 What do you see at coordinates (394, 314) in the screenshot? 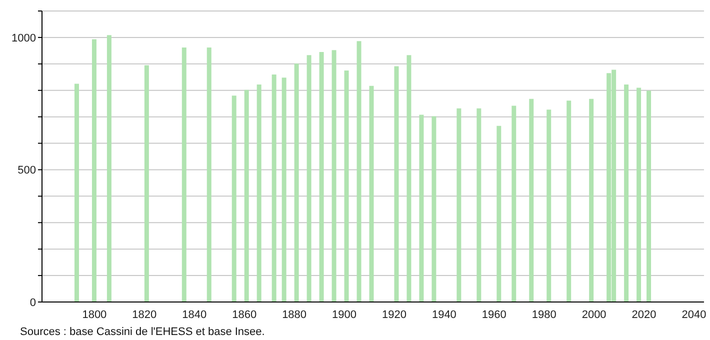
I see `x-tick-label: 1920` at bounding box center [394, 314].